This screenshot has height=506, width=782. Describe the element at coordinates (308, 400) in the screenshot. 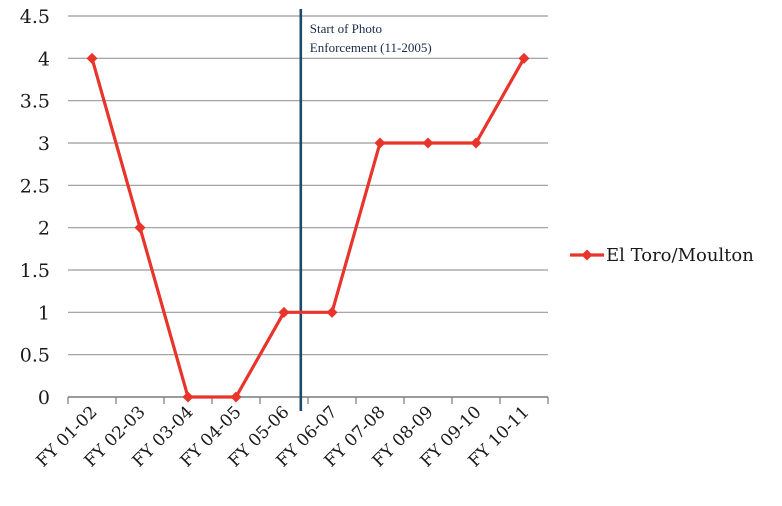

I see `x-axis` at that location.